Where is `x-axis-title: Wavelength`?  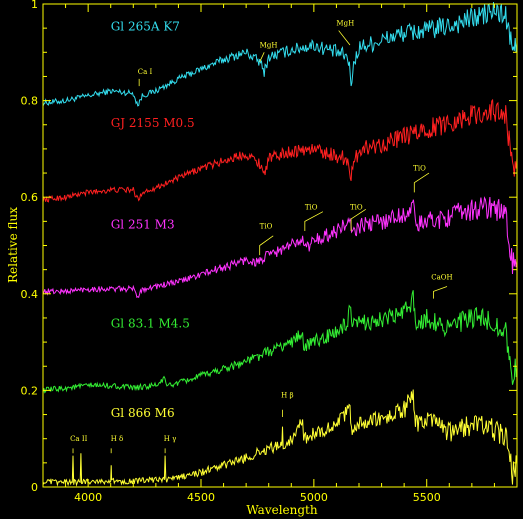 x-axis-title: Wavelength is located at coordinates (281, 510).